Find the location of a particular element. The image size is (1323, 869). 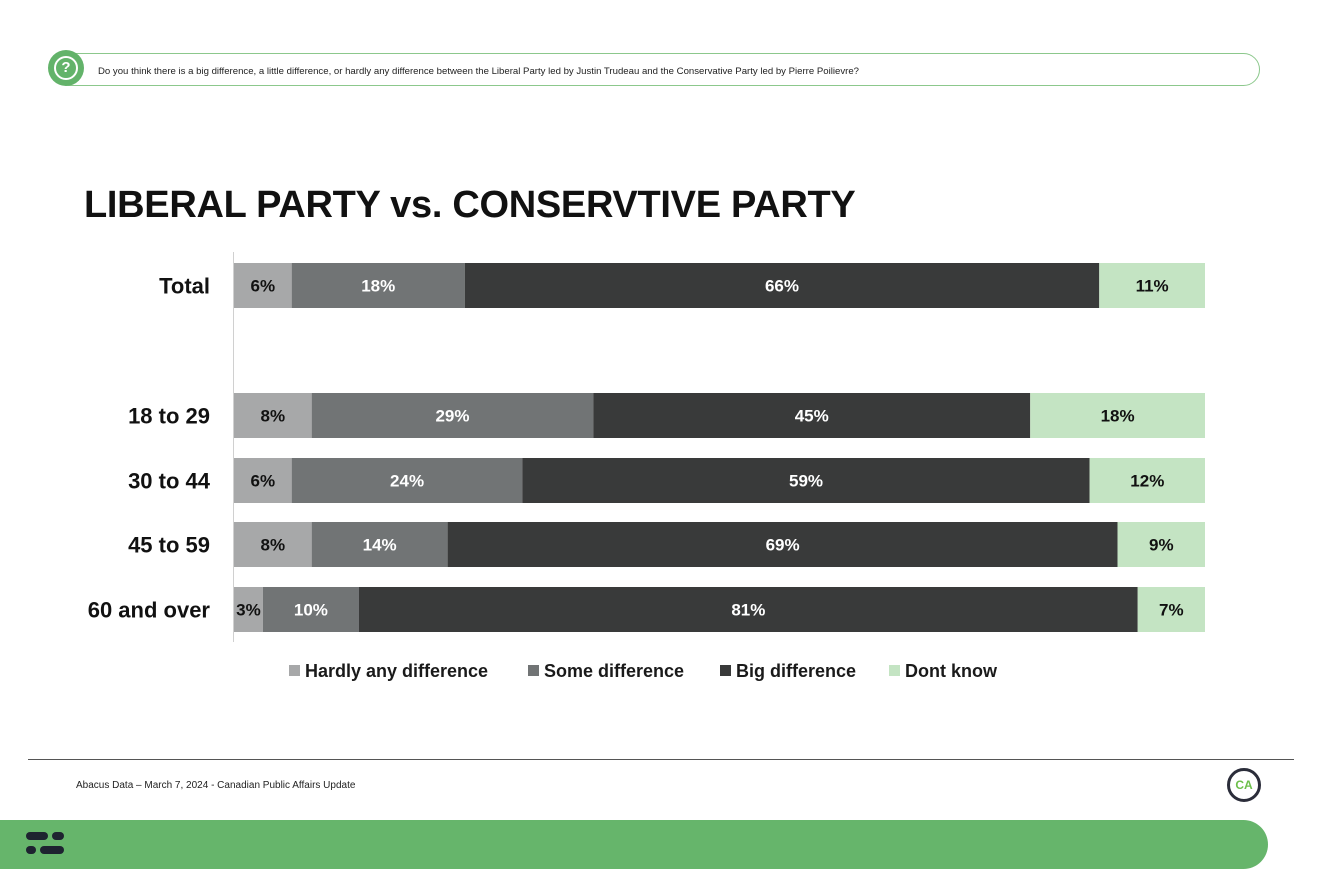

category-label: 30 to 44 is located at coordinates (169, 481).